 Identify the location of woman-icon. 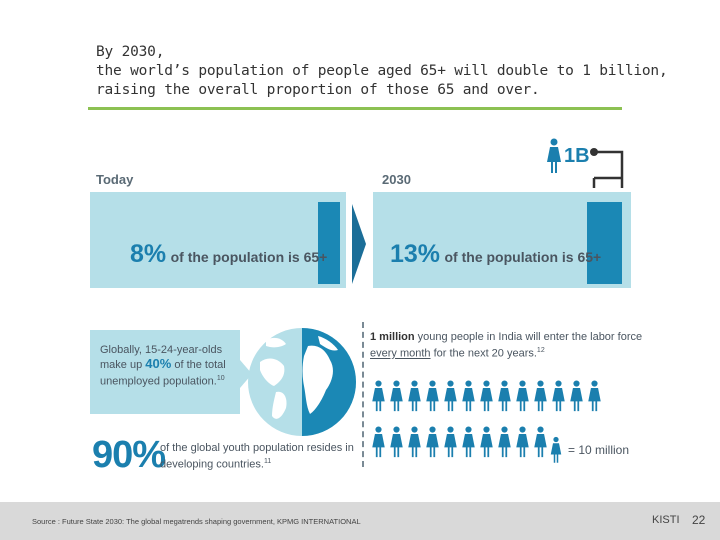
(554, 155).